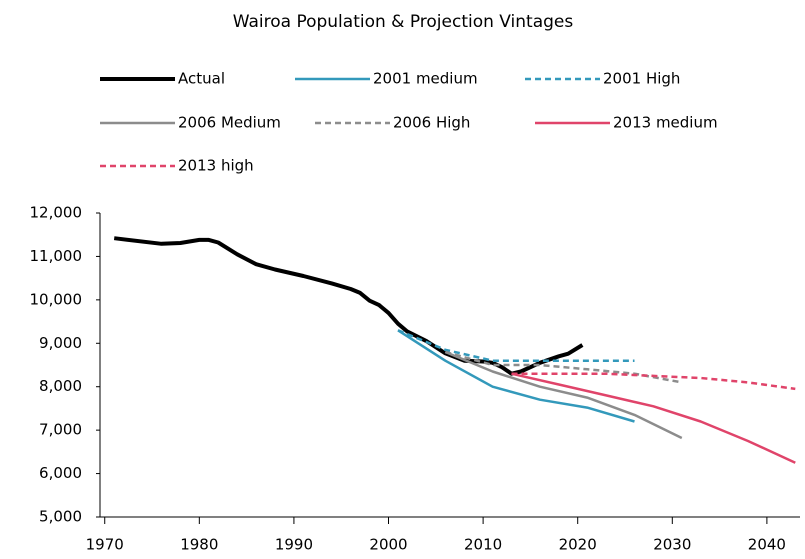 This screenshot has height=559, width=805. Describe the element at coordinates (56, 299) in the screenshot. I see `y-tick-label: 10,000` at that location.